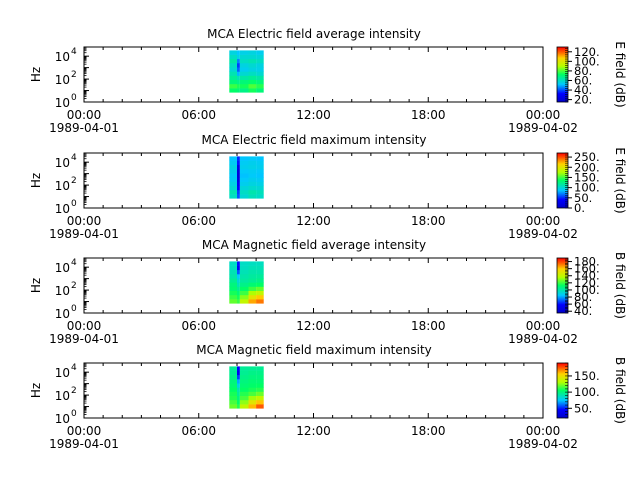 This screenshot has width=640, height=480. I want to click on colorbar-tick-label: 80., so click(583, 71).